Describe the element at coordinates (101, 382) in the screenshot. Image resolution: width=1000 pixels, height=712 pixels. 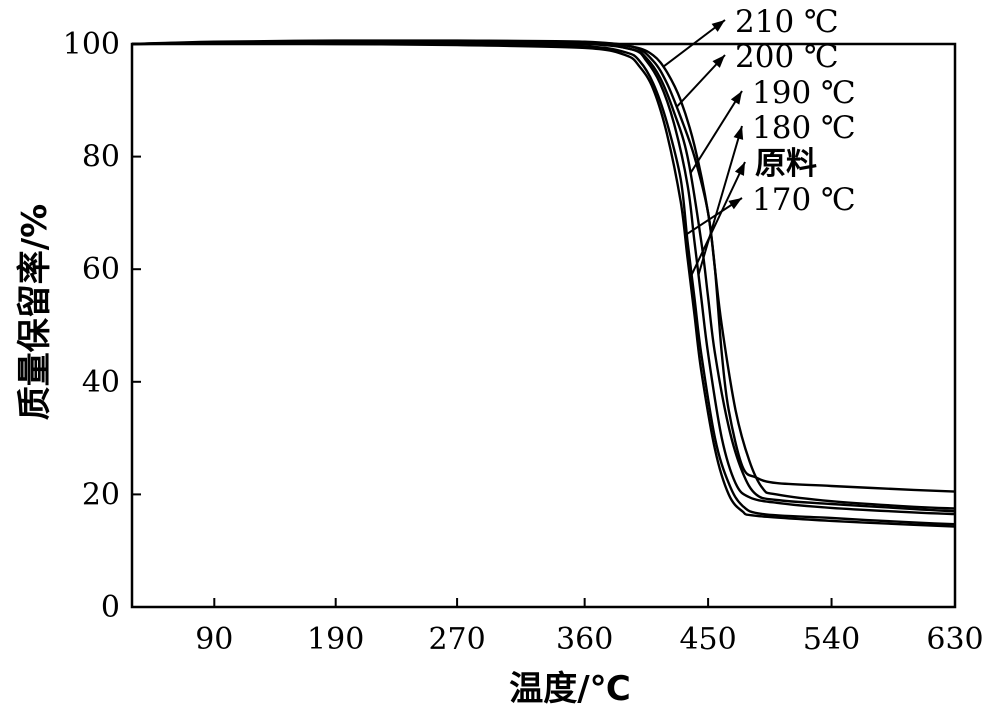
I see `y-tick-label: 40` at that location.